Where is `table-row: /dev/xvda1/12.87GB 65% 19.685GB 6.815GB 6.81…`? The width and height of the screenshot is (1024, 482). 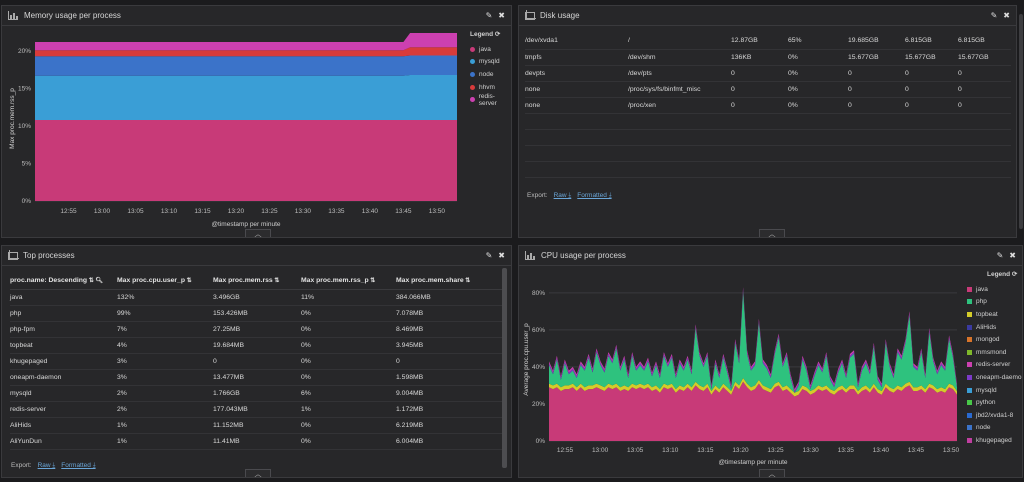 table-row: /dev/xvda1/12.87GB 65% 19.685GB 6.815GB 6.81… is located at coordinates (768, 41).